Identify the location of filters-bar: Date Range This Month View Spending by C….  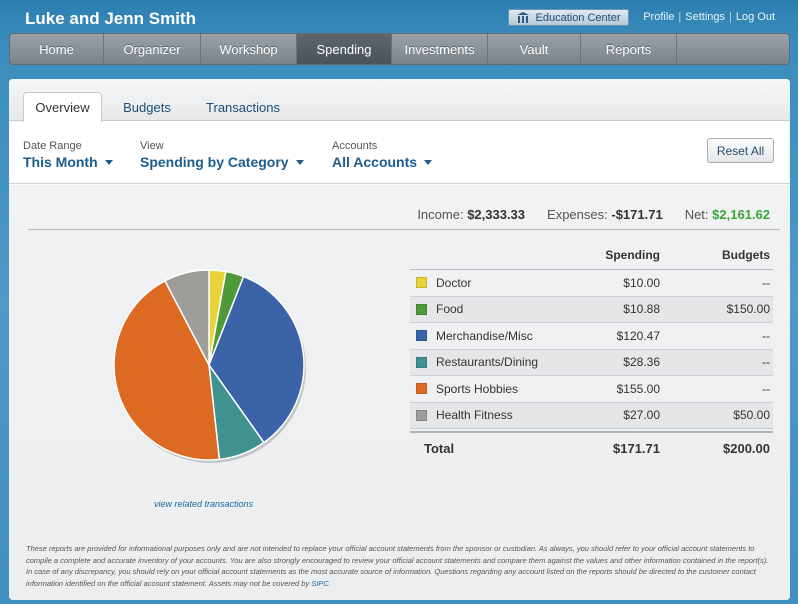
(399, 153).